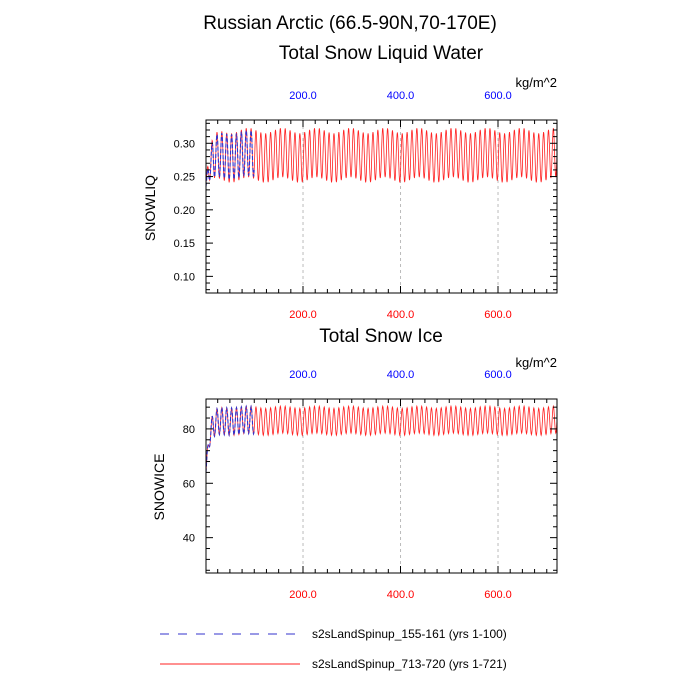 The width and height of the screenshot is (700, 700). I want to click on y-tick-label: 0.25, so click(184, 178).